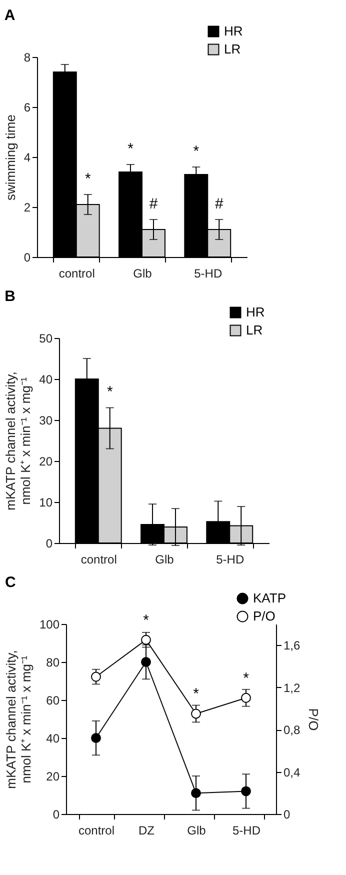 The image size is (346, 875). What do you see at coordinates (10, 582) in the screenshot?
I see `chart-title: C` at bounding box center [10, 582].